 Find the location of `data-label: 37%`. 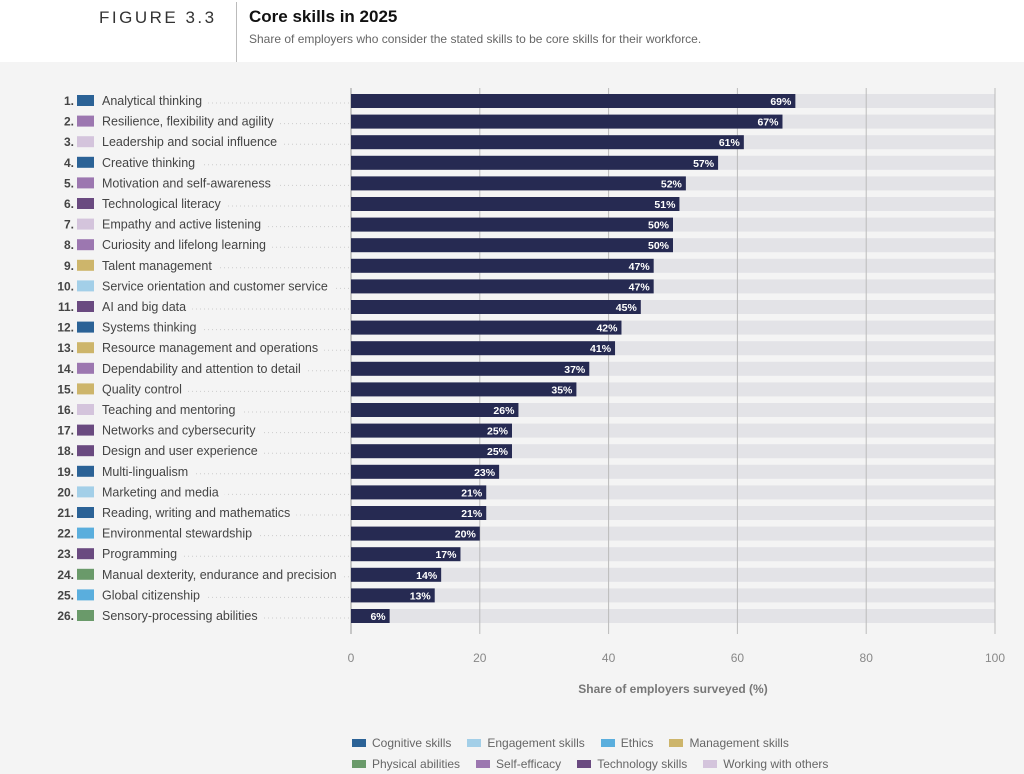

data-label: 37% is located at coordinates (575, 370).